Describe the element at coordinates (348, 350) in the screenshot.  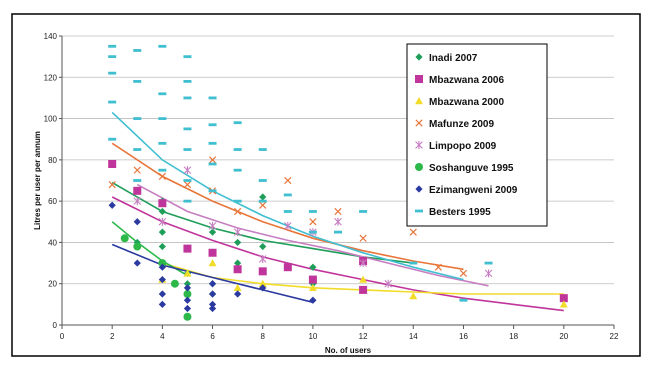
I see `x-axis-title: No. of users` at that location.